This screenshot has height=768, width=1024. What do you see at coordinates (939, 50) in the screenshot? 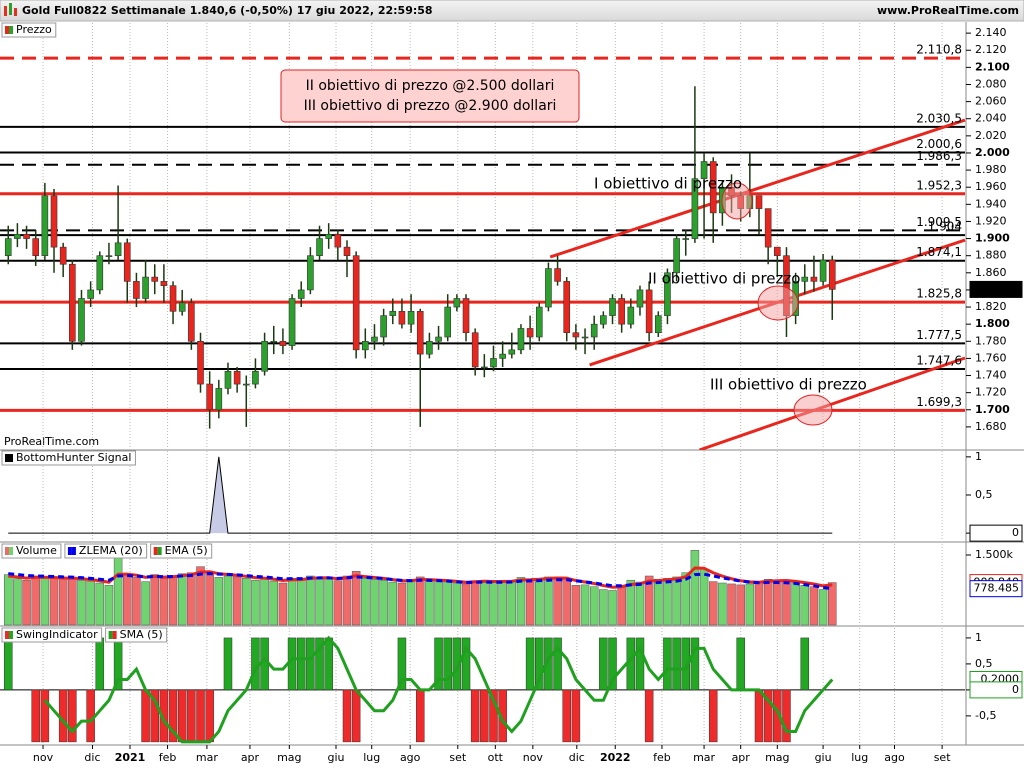
I see `level-label: 2.110,8` at bounding box center [939, 50].